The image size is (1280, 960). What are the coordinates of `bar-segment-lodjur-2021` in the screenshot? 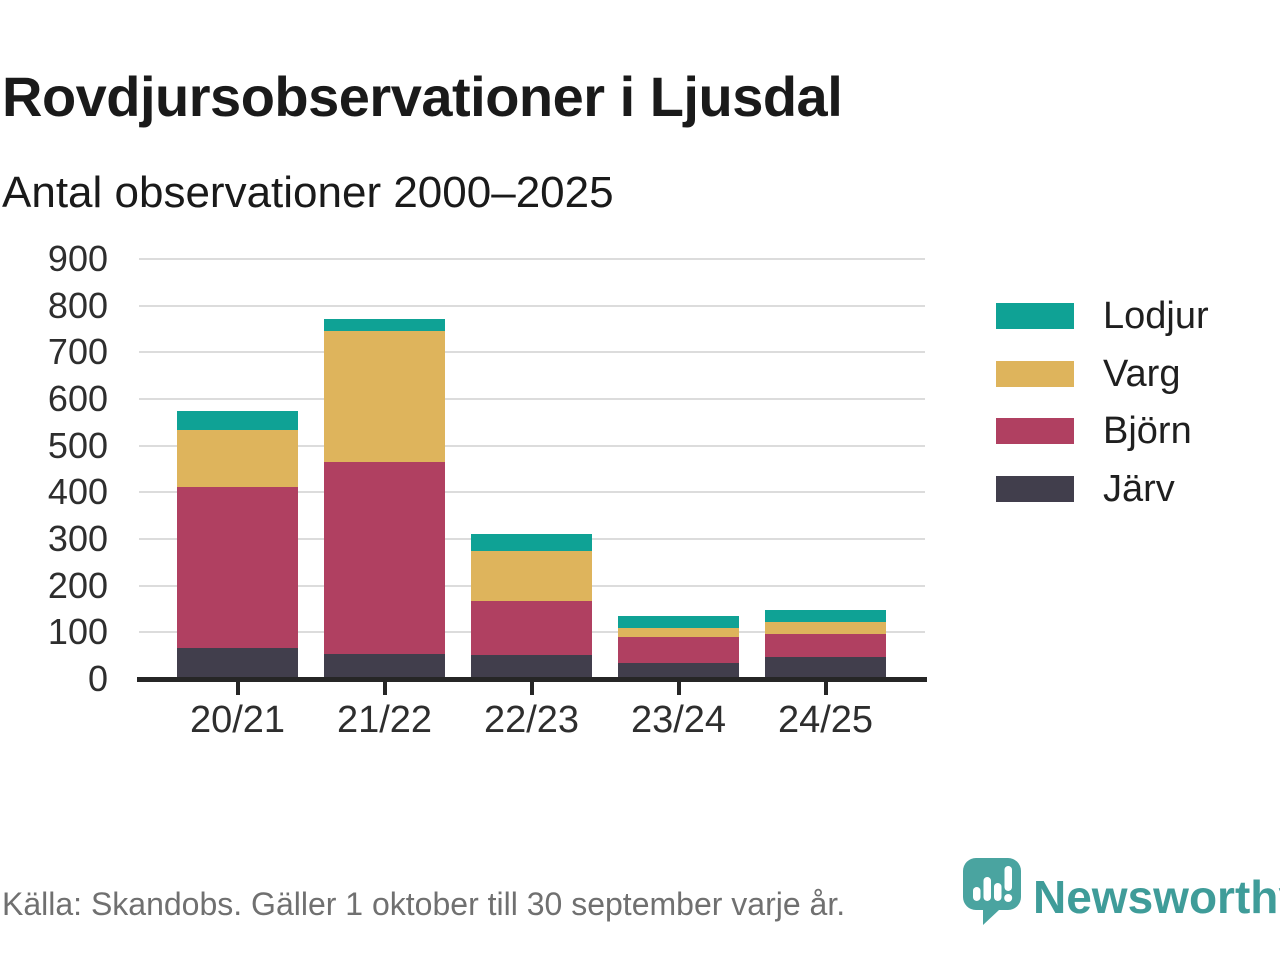 It's located at (237, 420).